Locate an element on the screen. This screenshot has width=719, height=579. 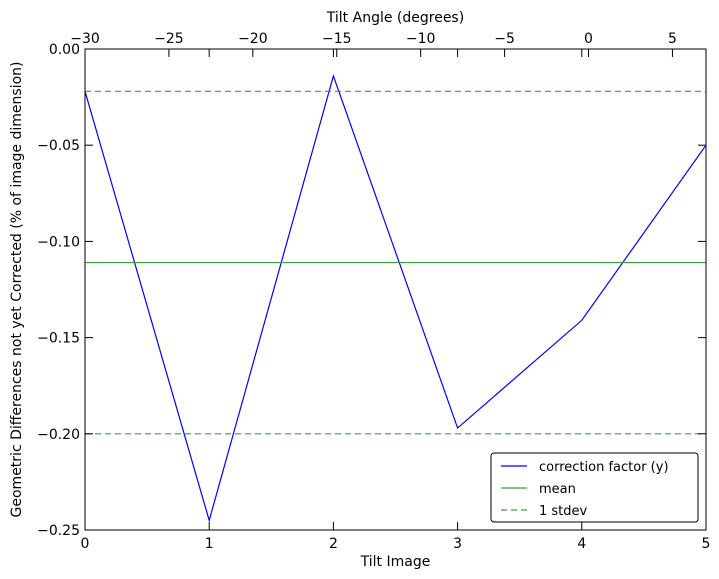
x2-tick-label: −30 is located at coordinates (85, 39).